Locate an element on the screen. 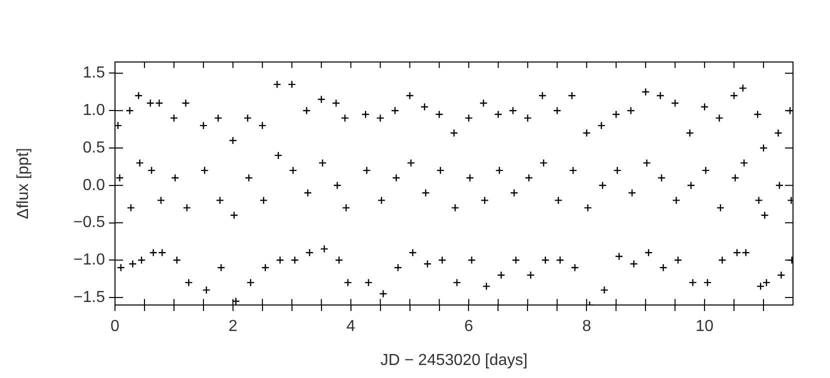 This screenshot has height=378, width=830. x-axis-title: JD − 2453020 [days] is located at coordinates (454, 360).